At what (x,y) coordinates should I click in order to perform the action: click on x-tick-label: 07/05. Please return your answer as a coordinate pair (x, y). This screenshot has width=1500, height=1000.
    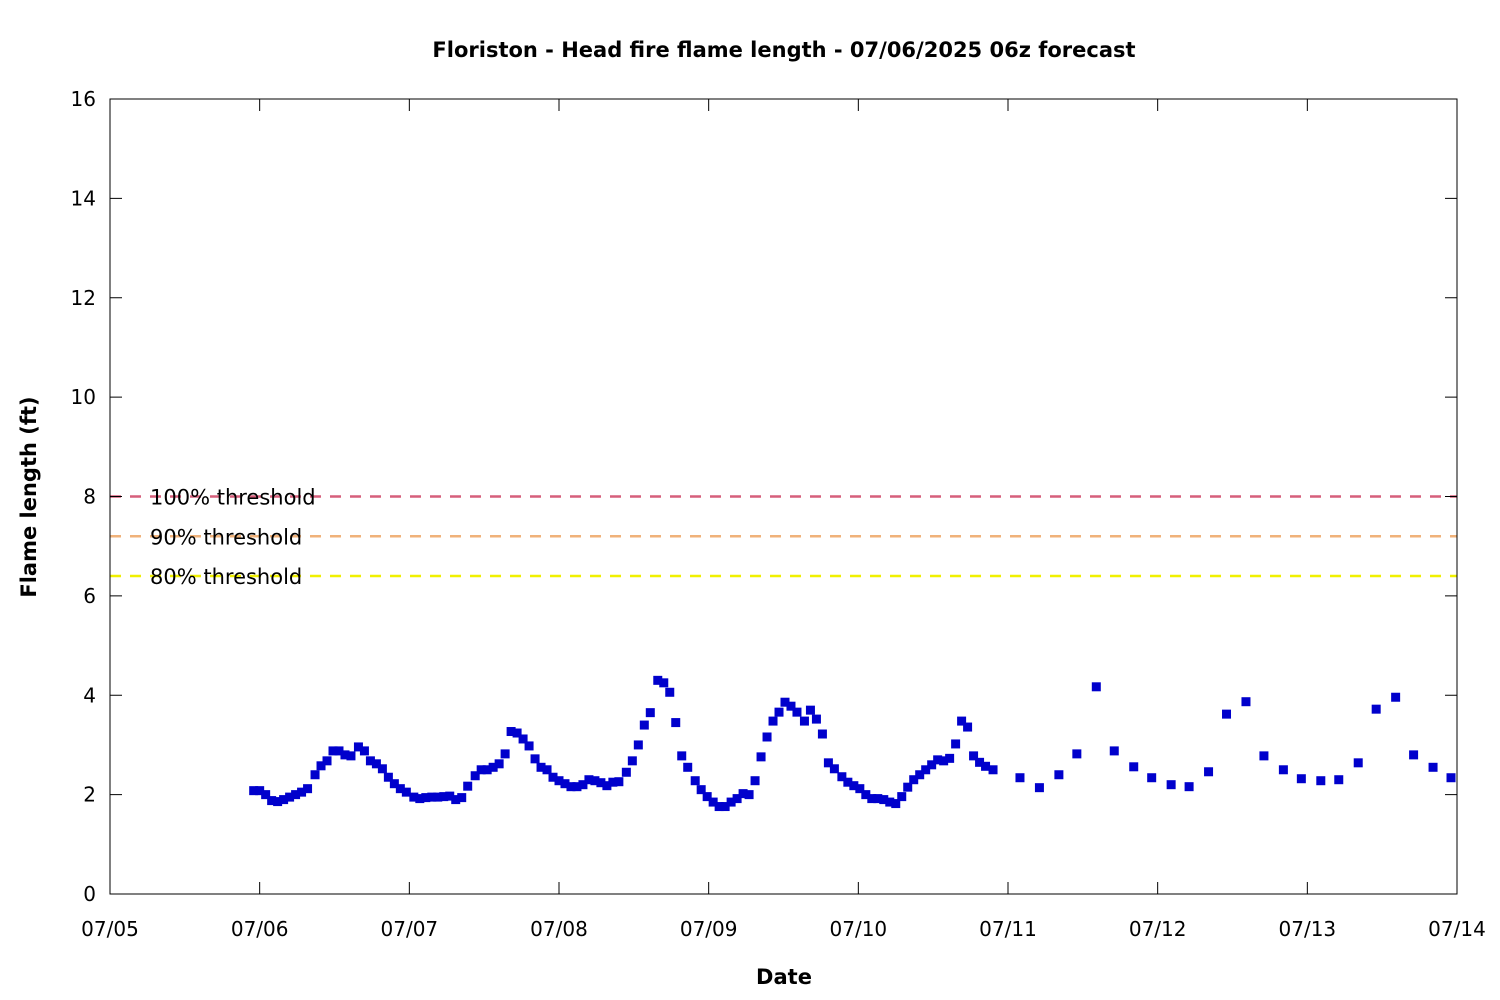
    Looking at the image, I should click on (110, 929).